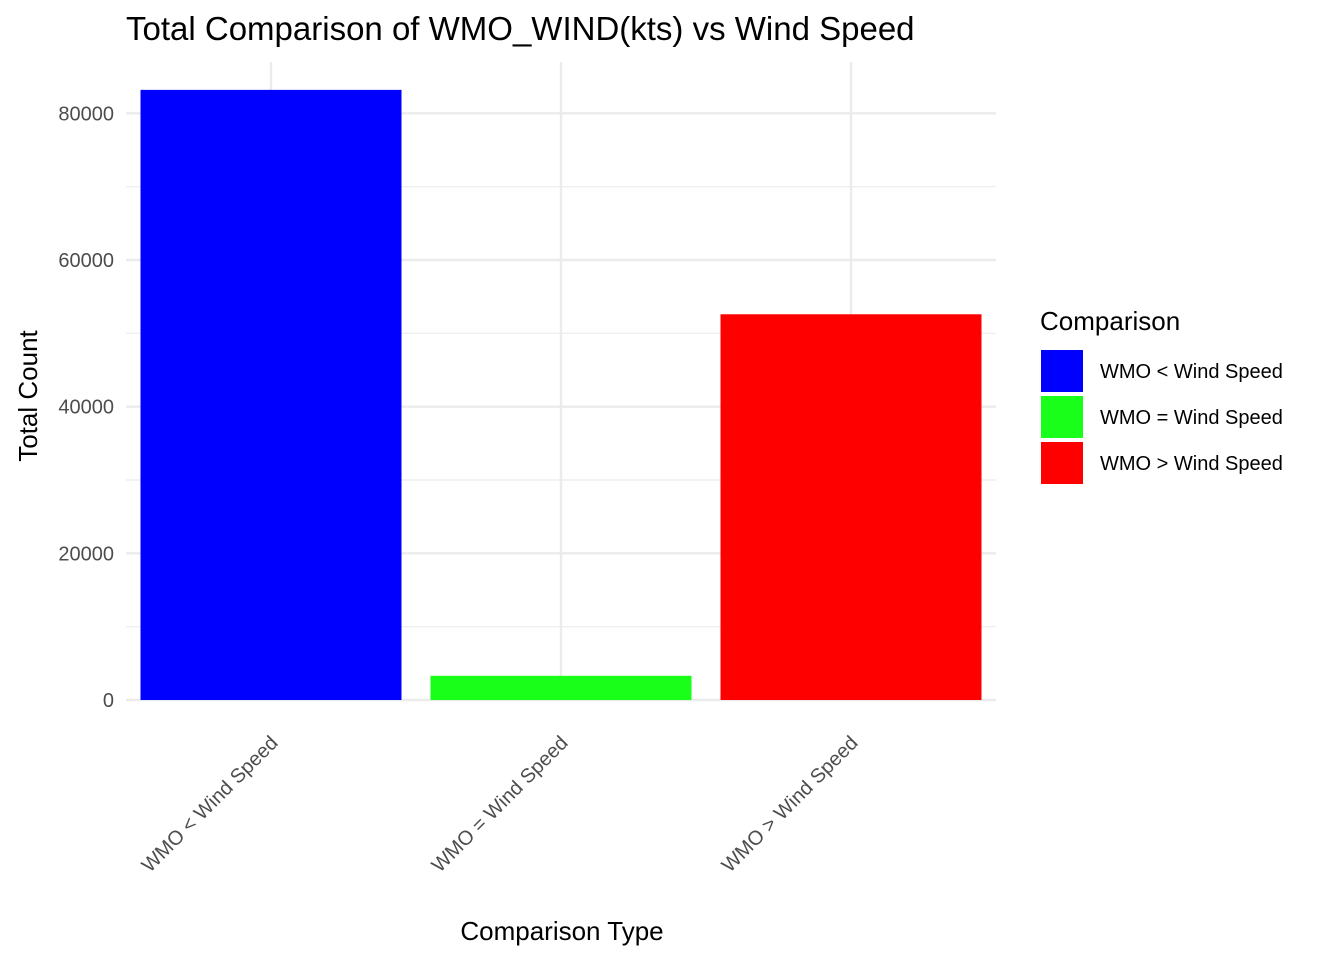 This screenshot has width=1344, height=965. I want to click on y-tick-label: 20000, so click(86, 554).